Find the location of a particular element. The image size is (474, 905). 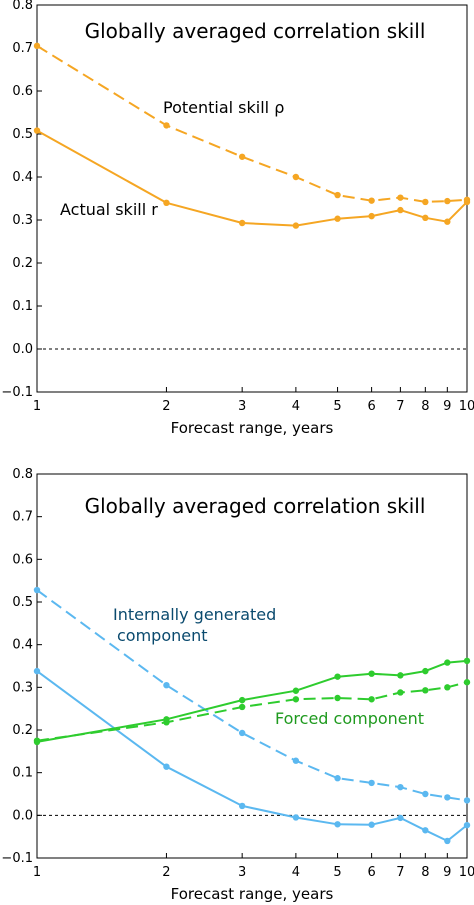

x-tick-label: 6 is located at coordinates (371, 872).